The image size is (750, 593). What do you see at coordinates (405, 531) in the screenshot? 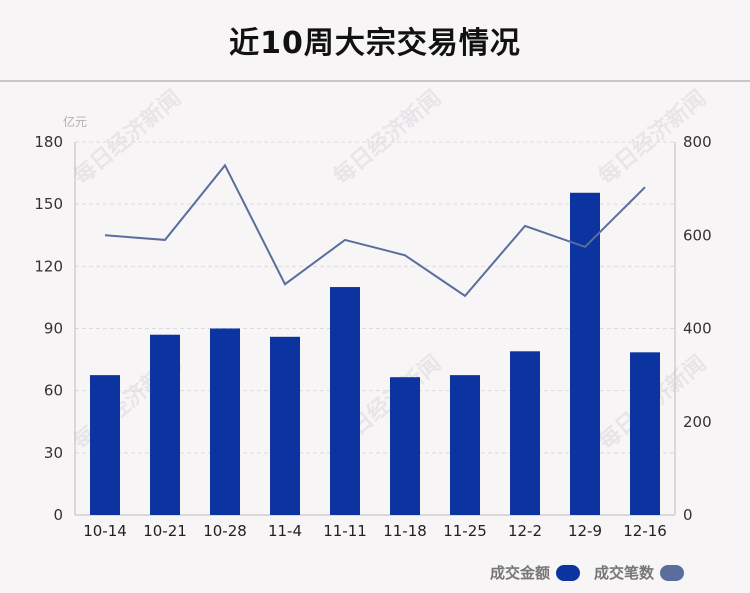
I see `x-axis-tick-label: 11-18` at bounding box center [405, 531].